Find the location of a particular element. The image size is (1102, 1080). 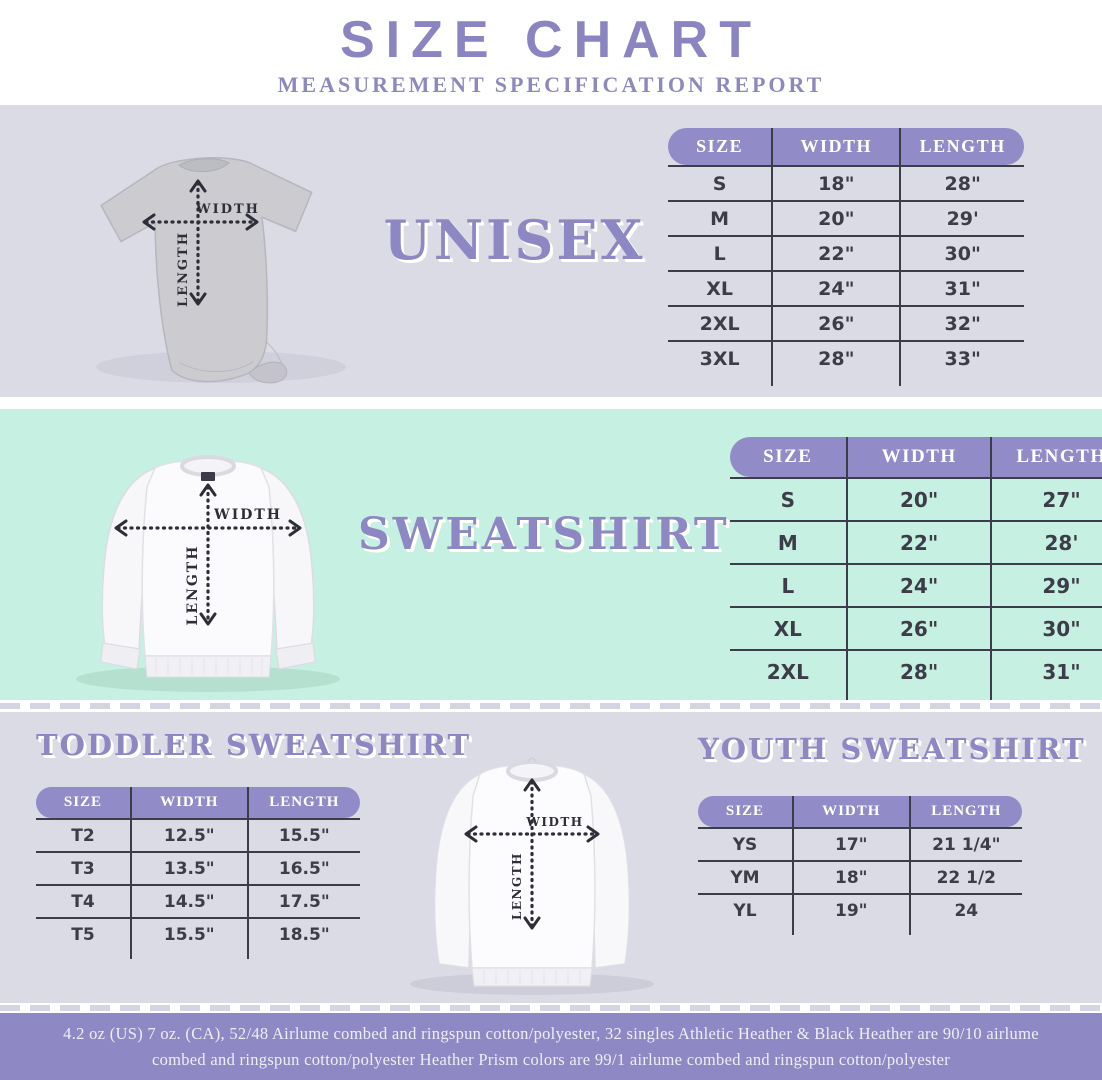

table-row: L 22" 30" is located at coordinates (846, 252).